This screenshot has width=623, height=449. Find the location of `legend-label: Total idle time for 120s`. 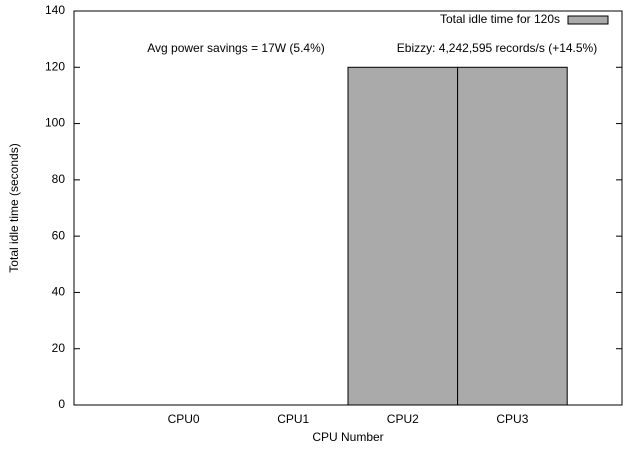

legend-label: Total idle time for 120s is located at coordinates (500, 19).